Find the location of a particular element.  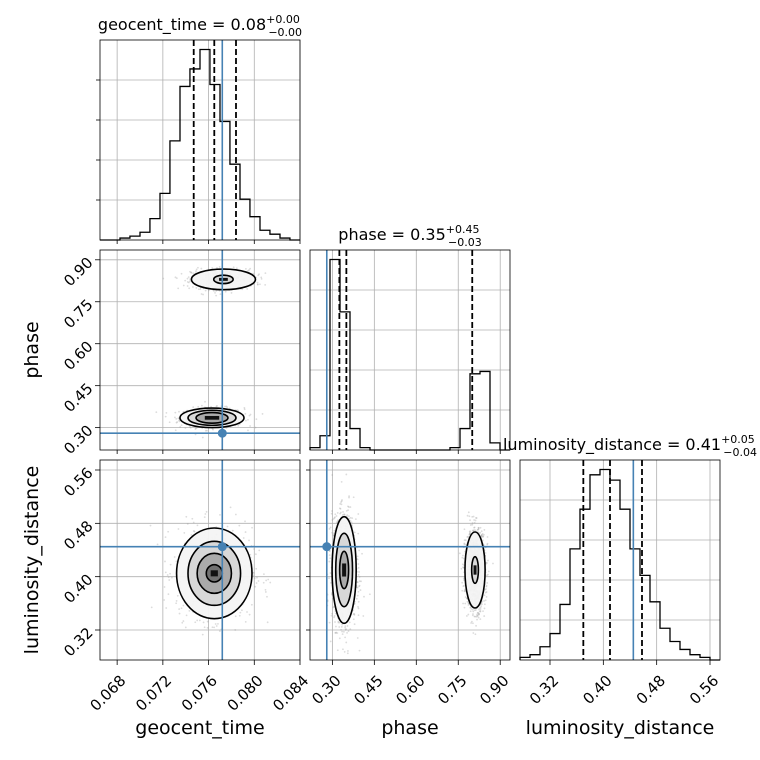

title-geocent_time: geocent_time = 0.08+0.00 −0.00 is located at coordinates (200, 26).